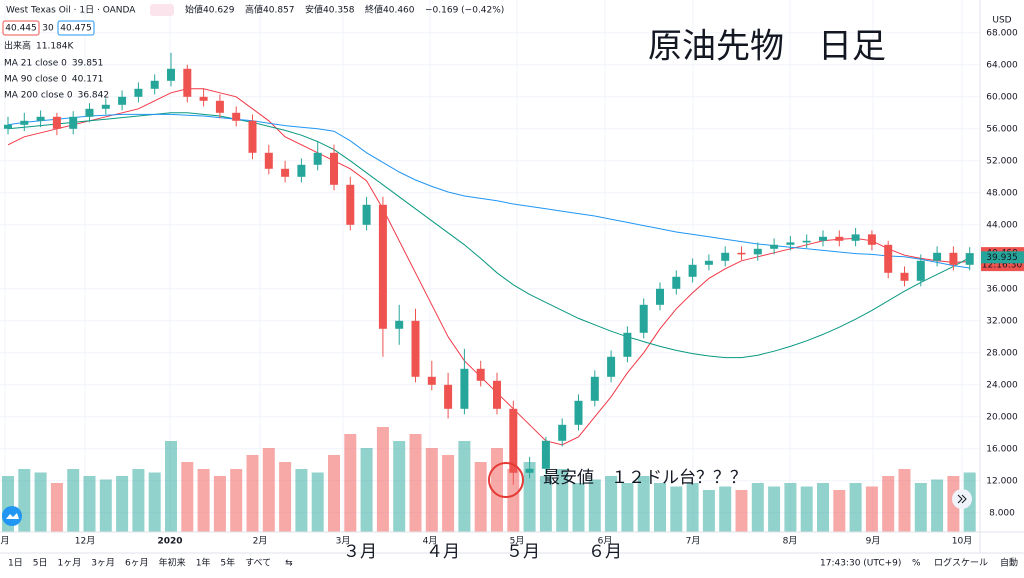 This screenshot has height=578, width=1024. Describe the element at coordinates (790, 541) in the screenshot. I see `x-tick-label: 8月` at that location.